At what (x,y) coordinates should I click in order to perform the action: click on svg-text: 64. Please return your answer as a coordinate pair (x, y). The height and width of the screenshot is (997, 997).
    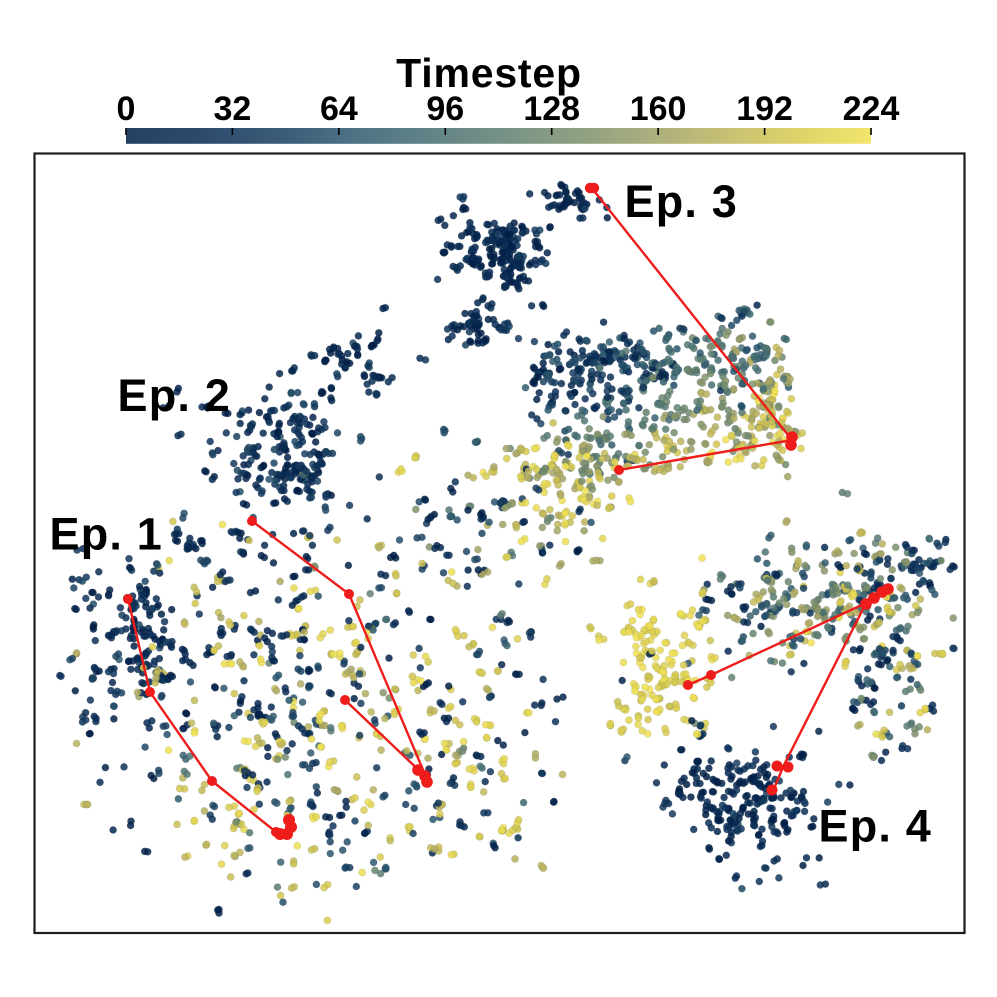
    Looking at the image, I should click on (339, 109).